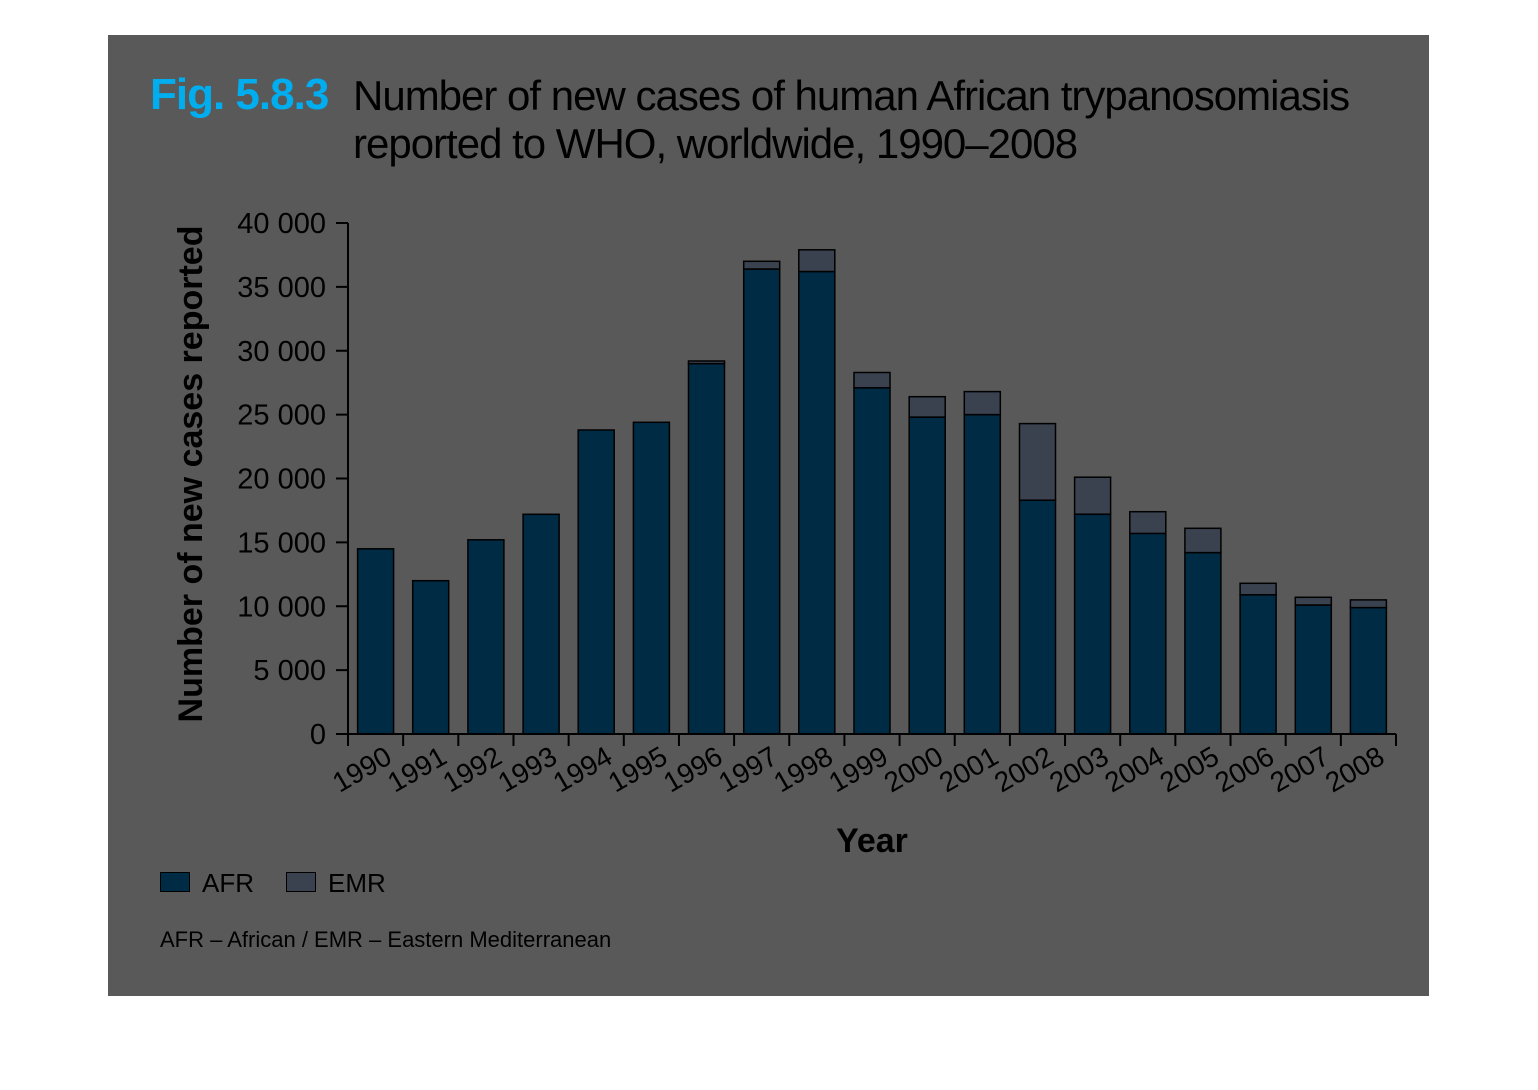  I want to click on bar-afr-1997, so click(761, 501).